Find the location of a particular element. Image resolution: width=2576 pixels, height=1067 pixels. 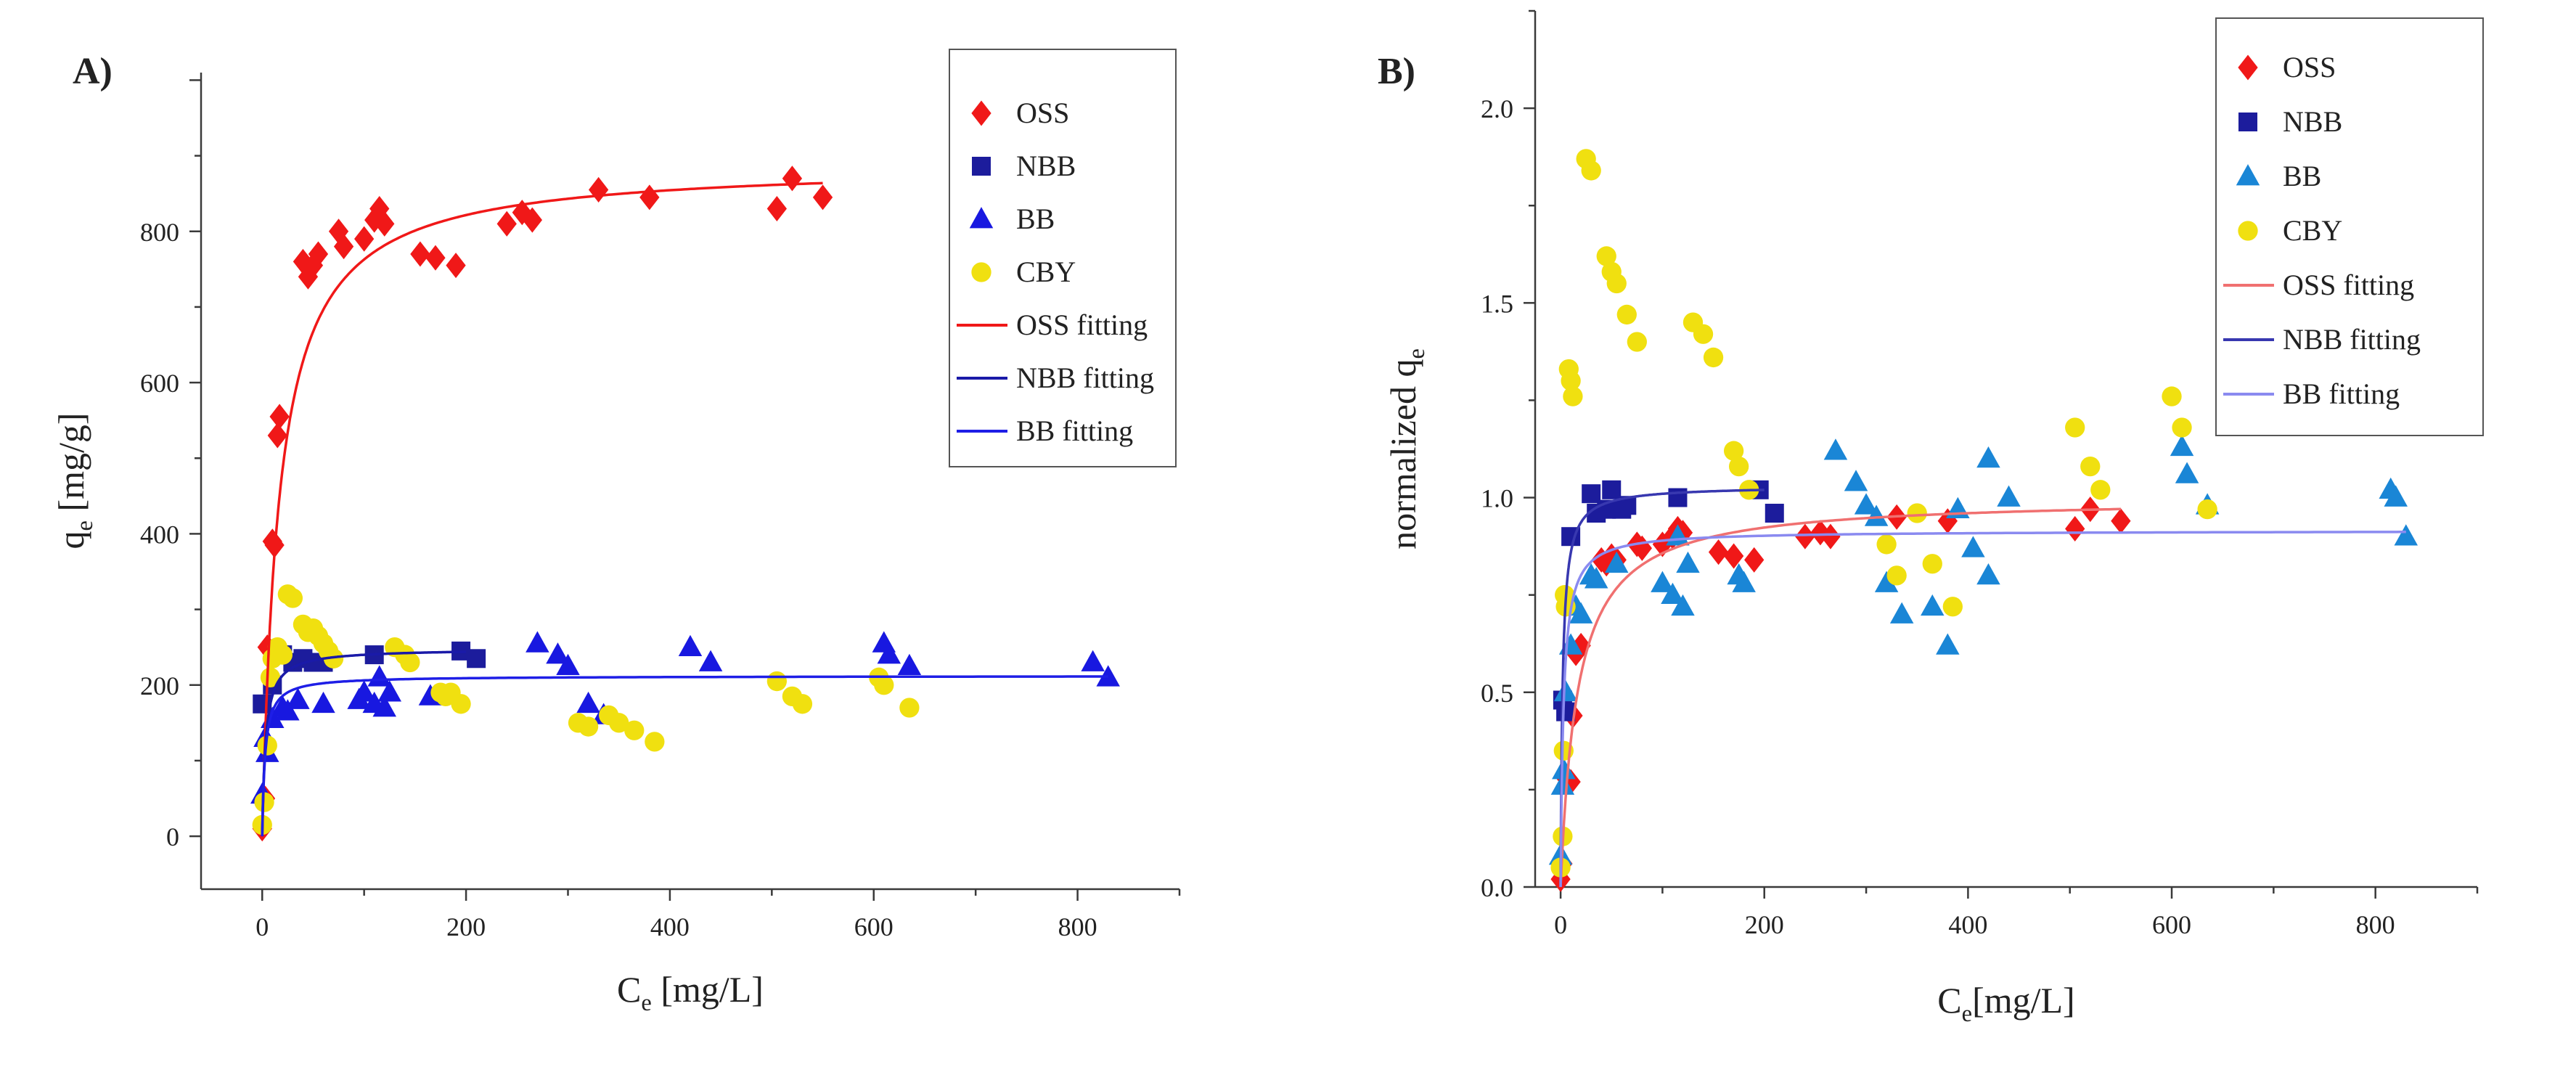

y-axis-title-main: normalized q is located at coordinates (1403, 454).